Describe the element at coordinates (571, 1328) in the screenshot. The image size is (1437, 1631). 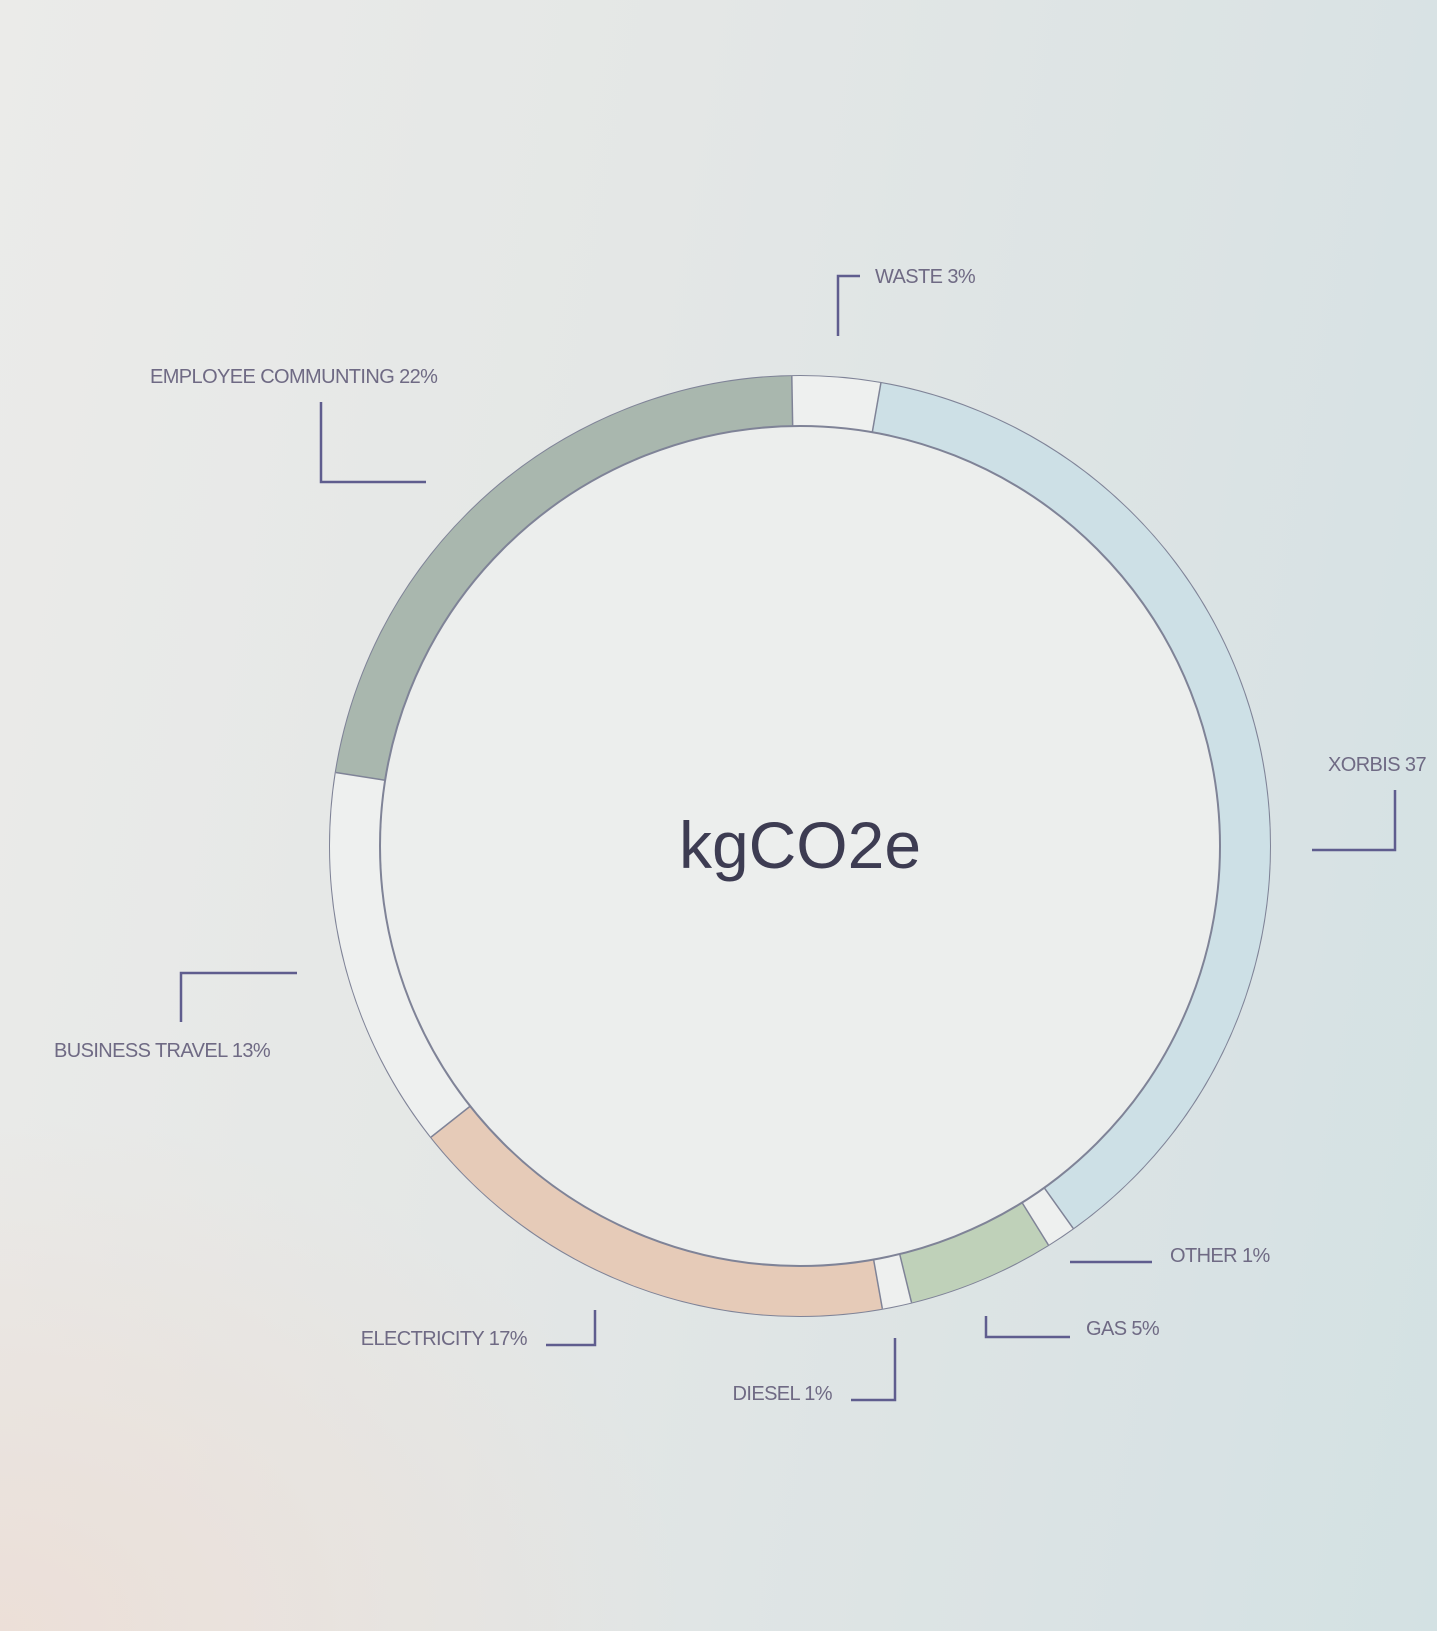
I see `leader-line-electricity` at that location.